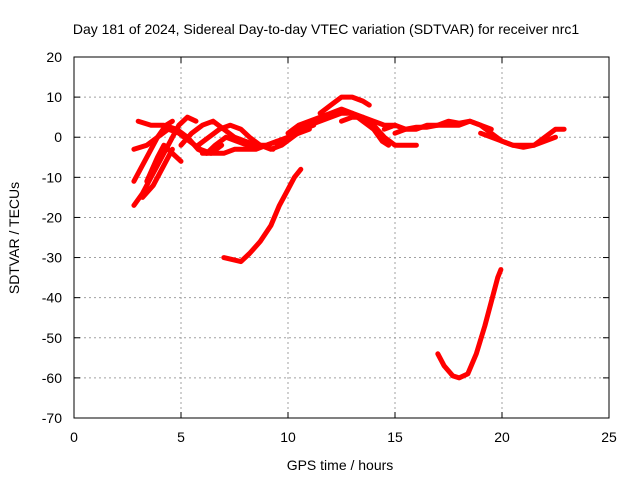 The image size is (640, 480). What do you see at coordinates (54, 97) in the screenshot?
I see `y-tick-label: 10` at bounding box center [54, 97].